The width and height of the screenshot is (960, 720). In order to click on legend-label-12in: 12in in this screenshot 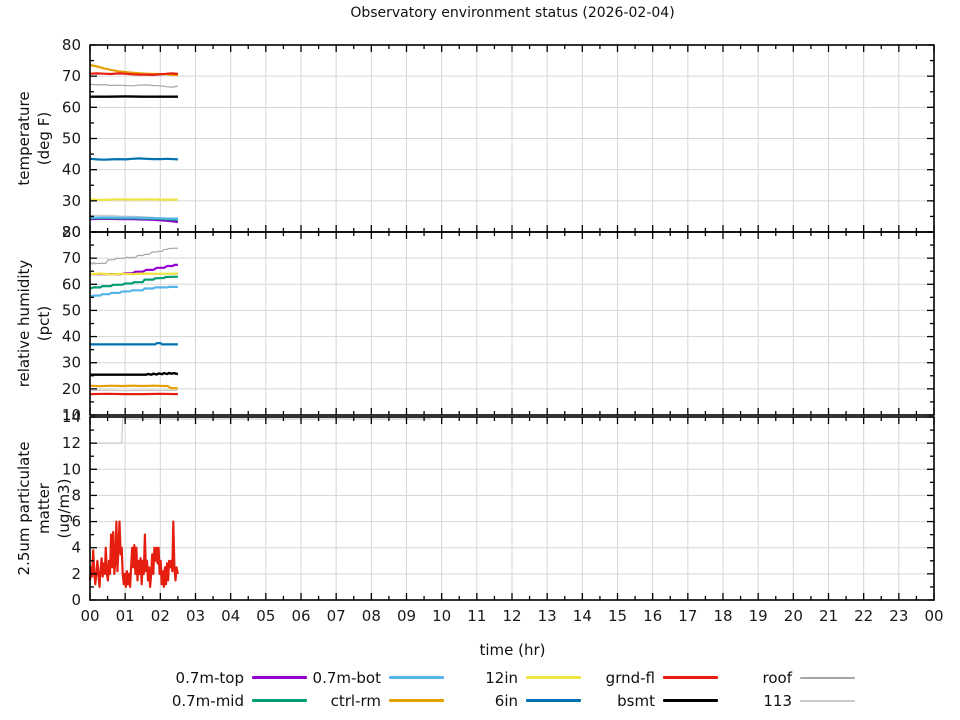, I will do `click(501, 677)`.